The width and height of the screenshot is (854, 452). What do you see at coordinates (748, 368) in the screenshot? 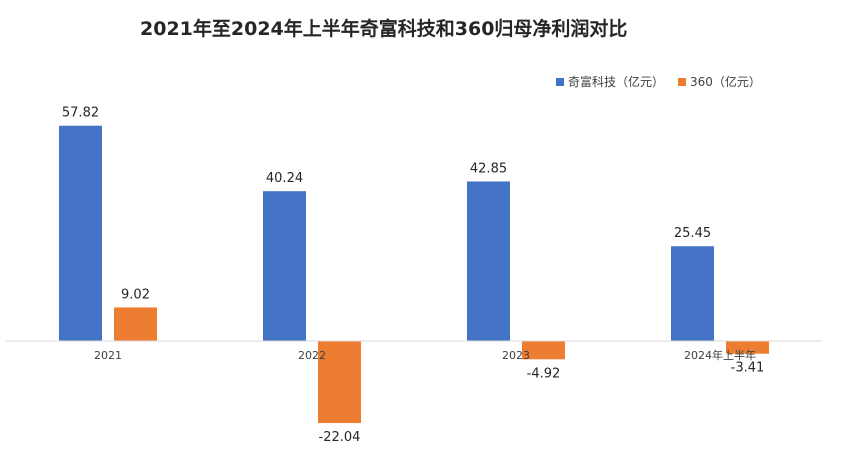
I see `data-label-1-3: -3.41` at bounding box center [748, 368].